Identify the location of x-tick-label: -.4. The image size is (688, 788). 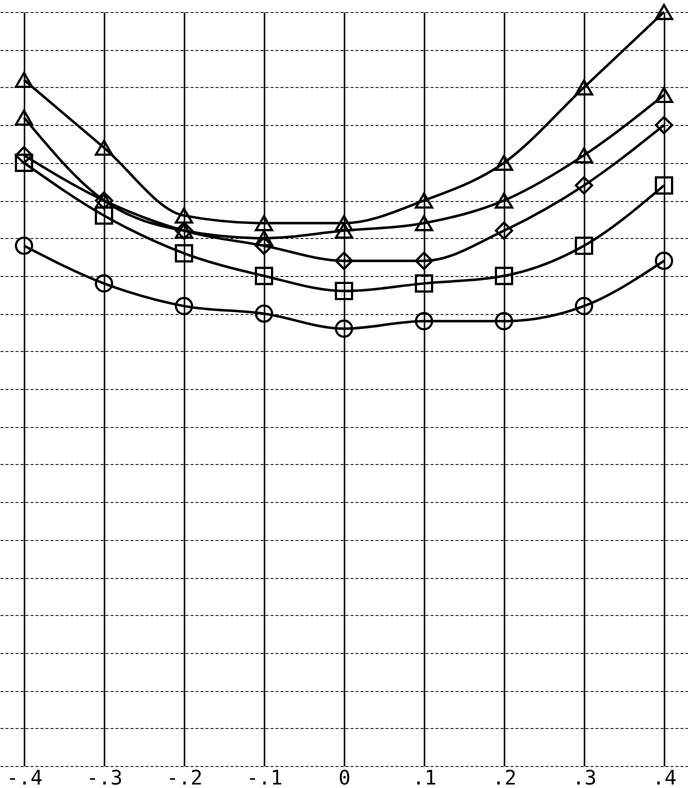
(24, 777).